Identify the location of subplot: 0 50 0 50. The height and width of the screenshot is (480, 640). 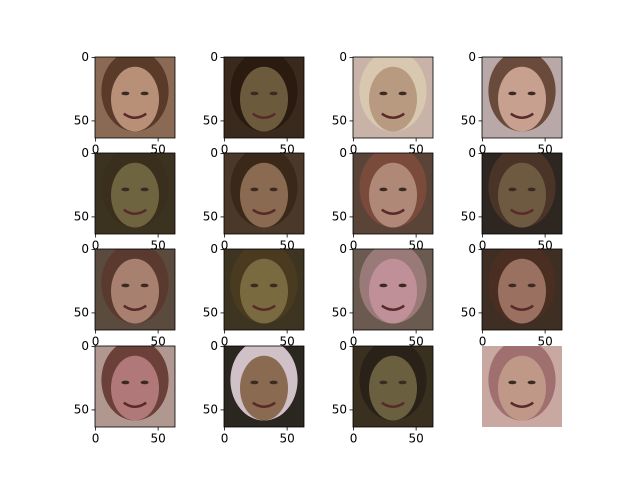
(512, 295).